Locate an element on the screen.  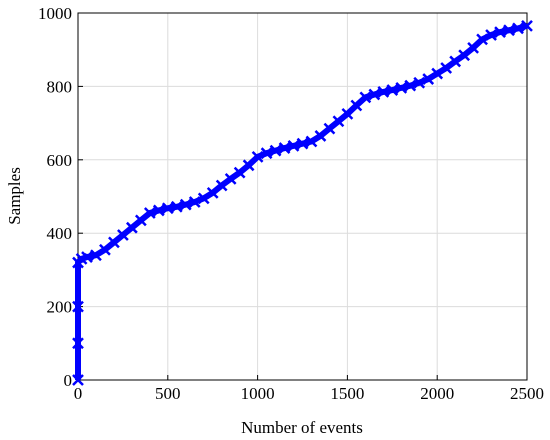
x-tick-label: 2500 is located at coordinates (527, 393).